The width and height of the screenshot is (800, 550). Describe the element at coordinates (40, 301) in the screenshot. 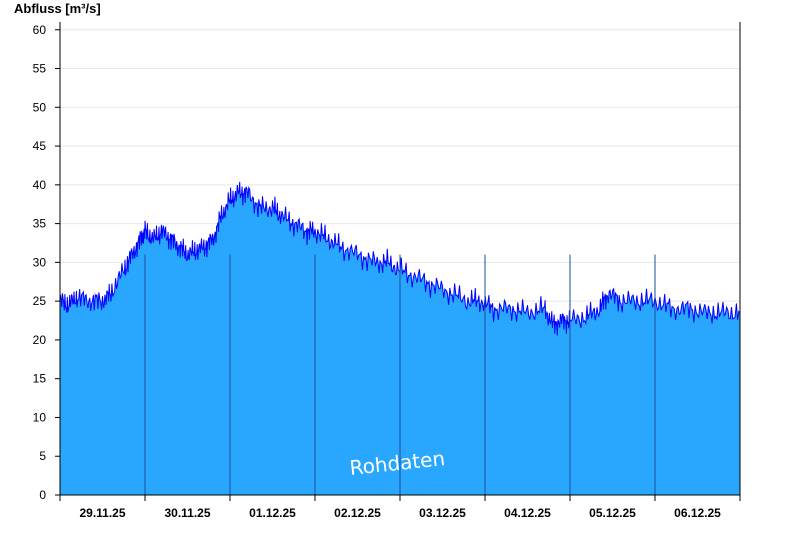

I see `y-tick-label: 25` at that location.